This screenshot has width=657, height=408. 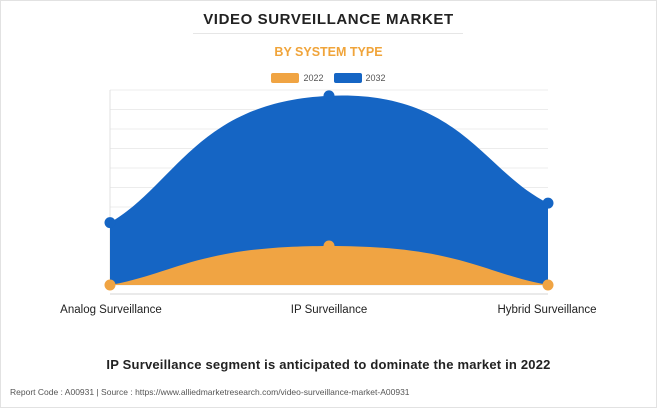 I want to click on legend-swatch-2032, so click(x=347, y=78).